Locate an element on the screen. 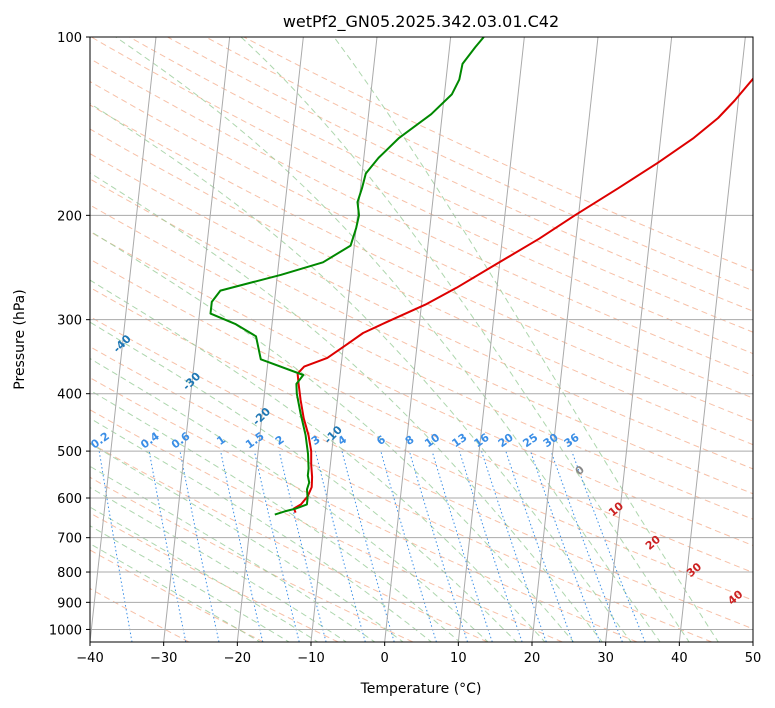  y-axis: 100 200 300 400 500 600 700 800 900 1000 is located at coordinates (69, 334).